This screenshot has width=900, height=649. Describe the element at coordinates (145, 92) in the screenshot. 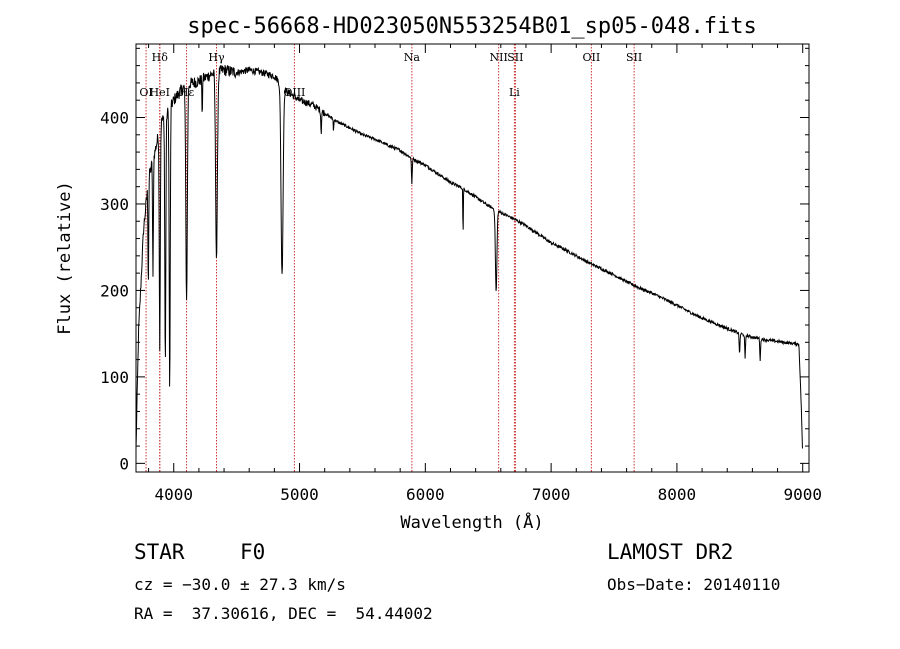

I see `reference-line-label: OI` at that location.